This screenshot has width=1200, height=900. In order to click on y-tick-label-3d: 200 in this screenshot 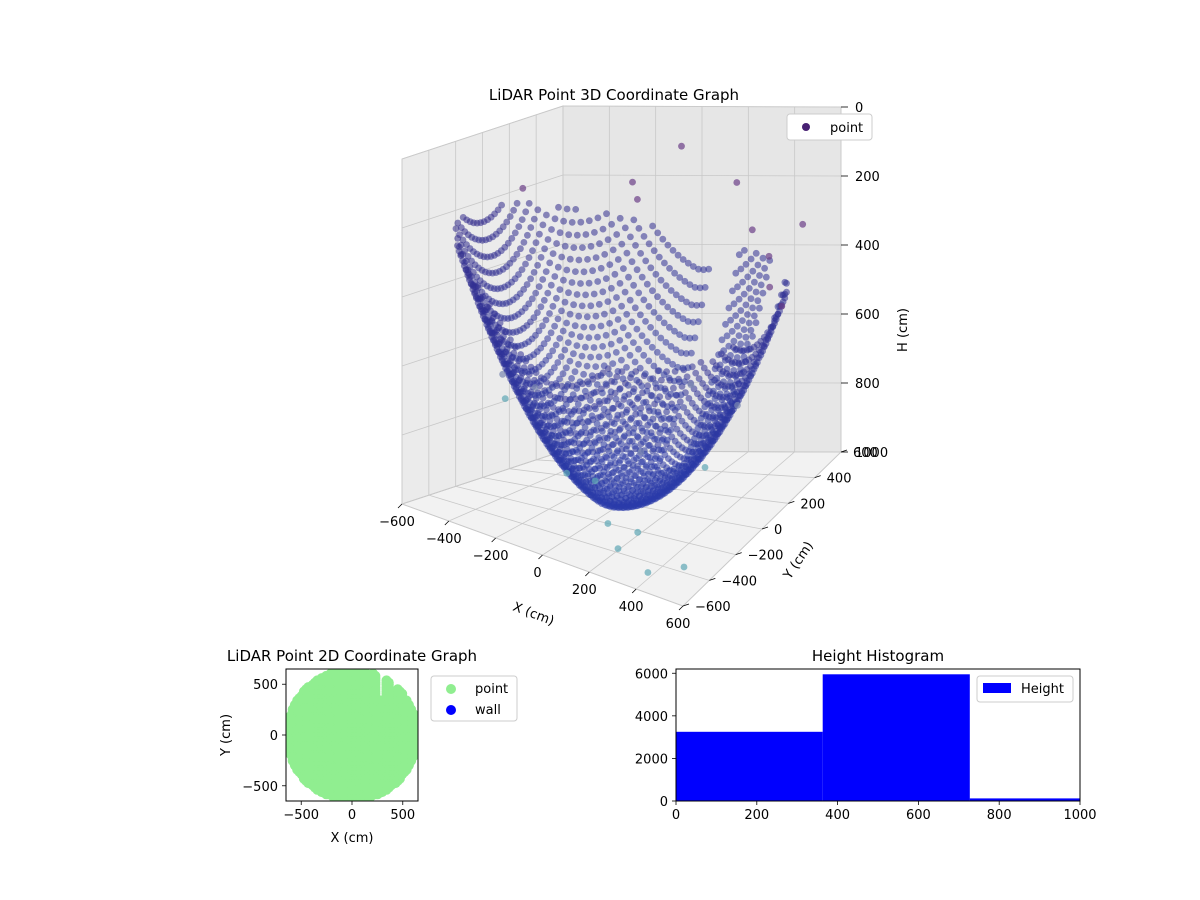, I will do `click(812, 504)`.